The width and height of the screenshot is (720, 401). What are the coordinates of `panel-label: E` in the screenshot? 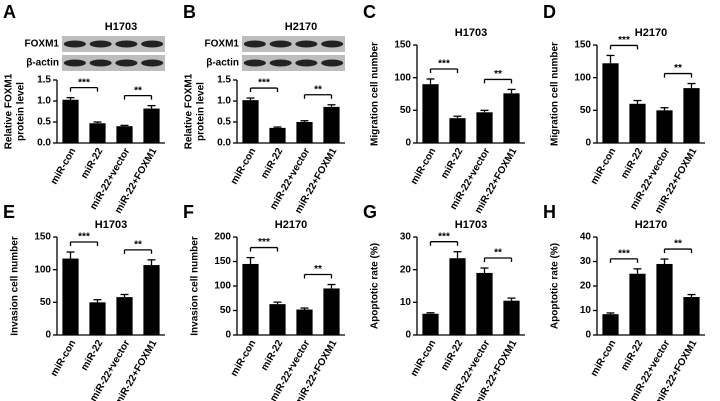 It's located at (9, 212).